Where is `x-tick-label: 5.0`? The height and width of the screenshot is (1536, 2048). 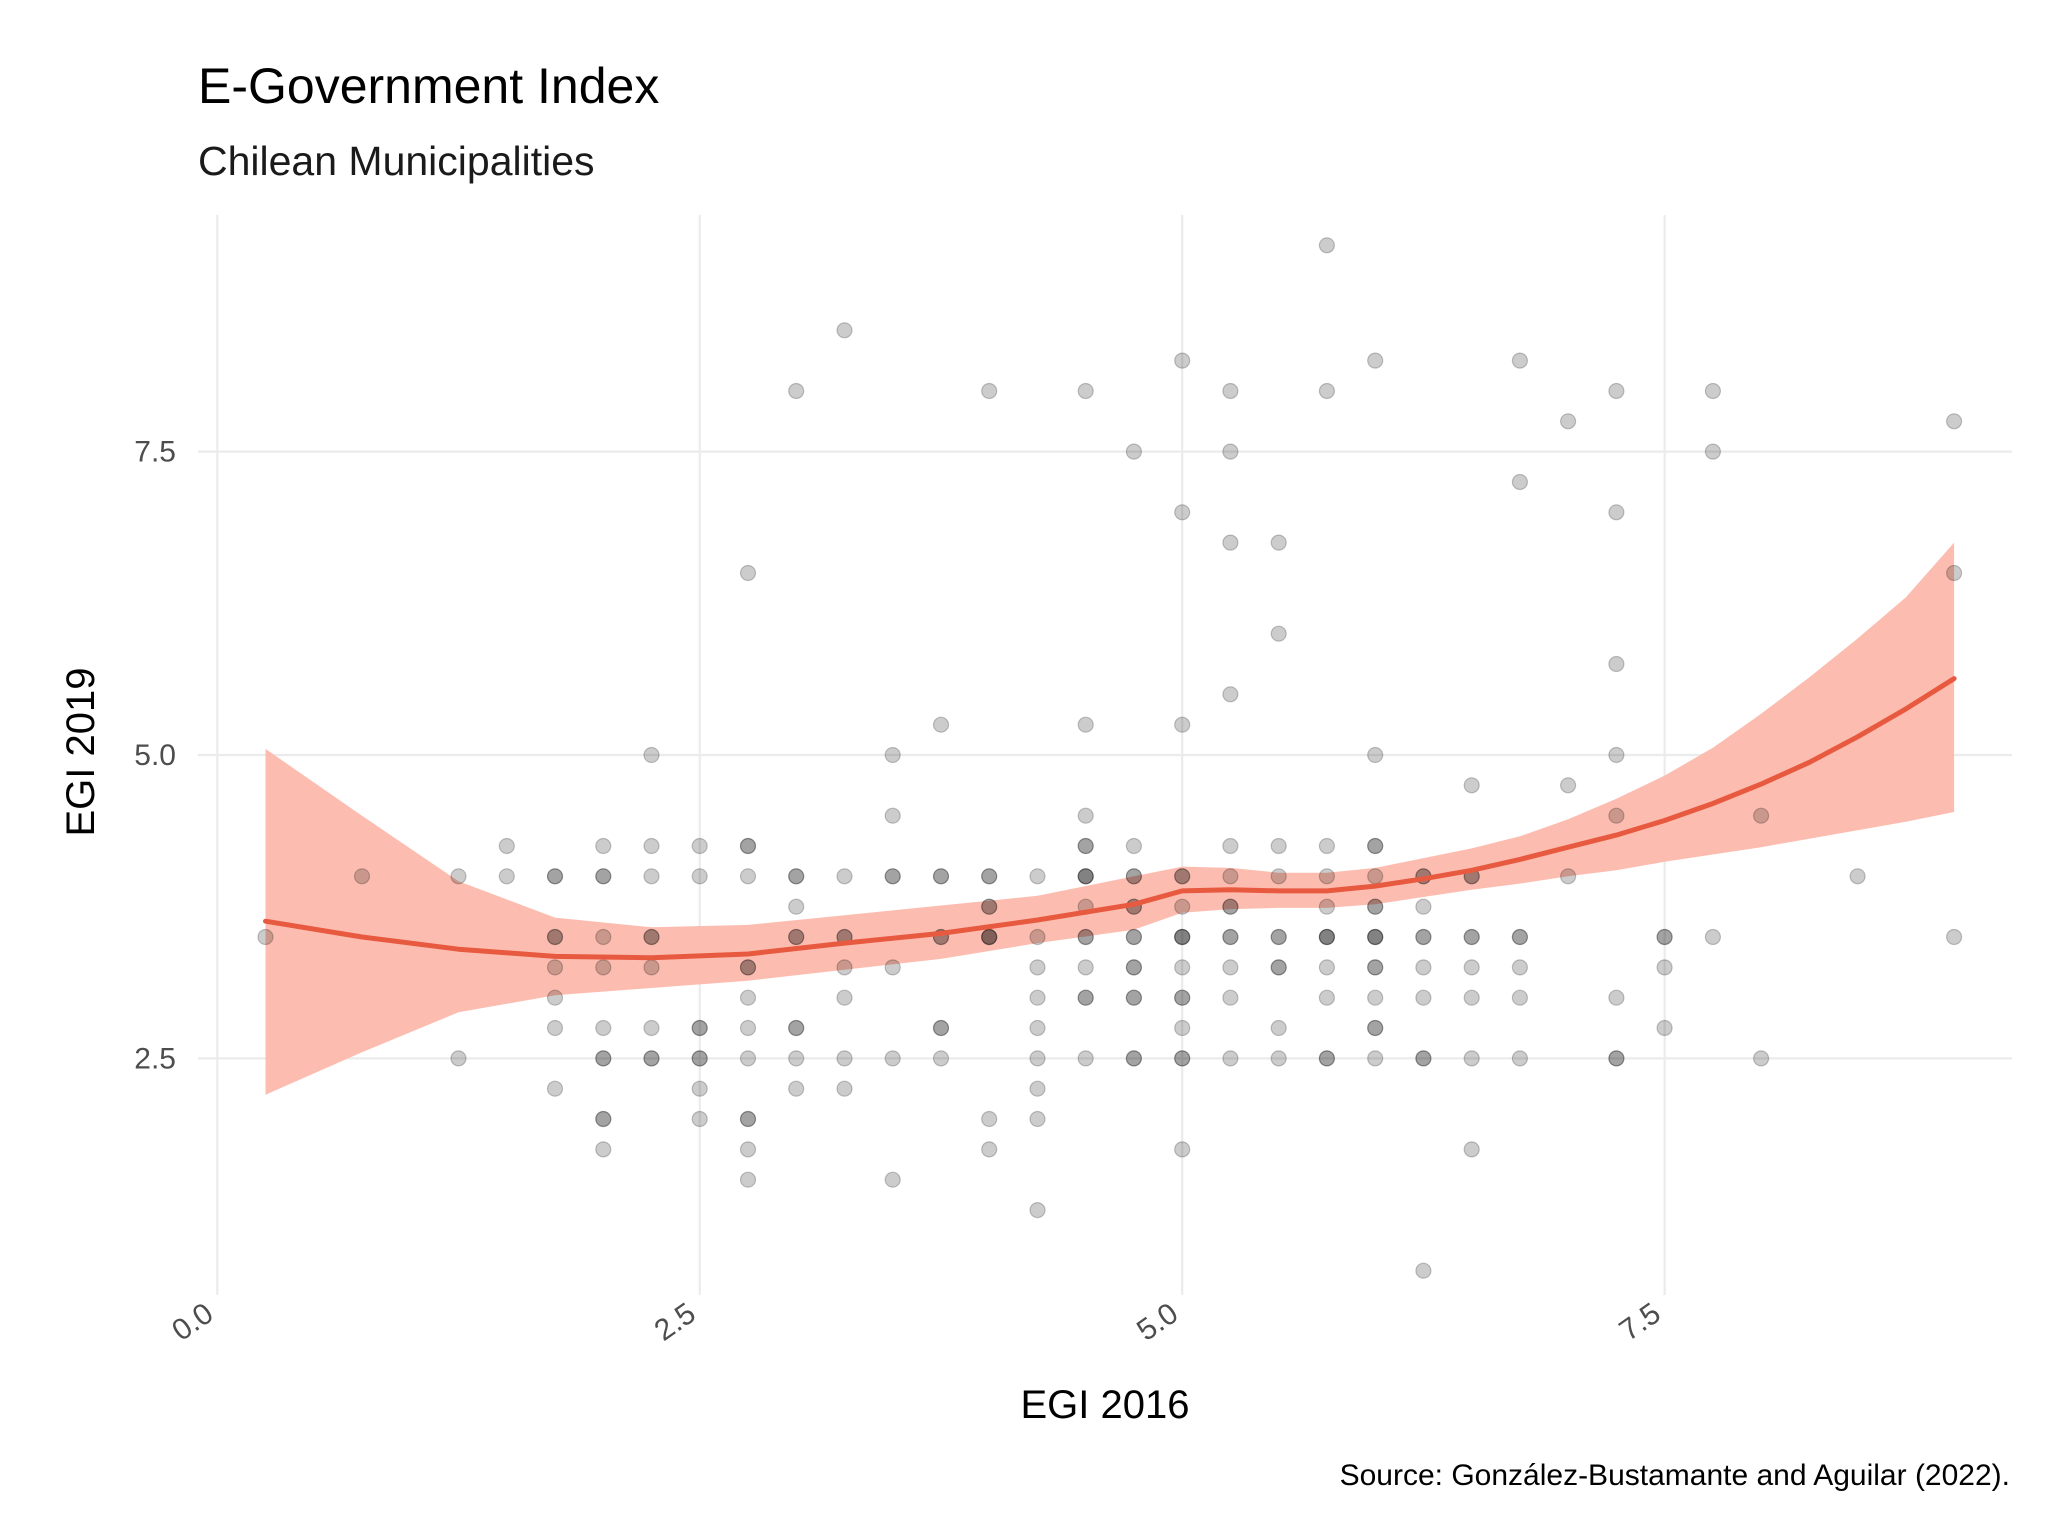 x-tick-label: 5.0 is located at coordinates (1157, 1322).